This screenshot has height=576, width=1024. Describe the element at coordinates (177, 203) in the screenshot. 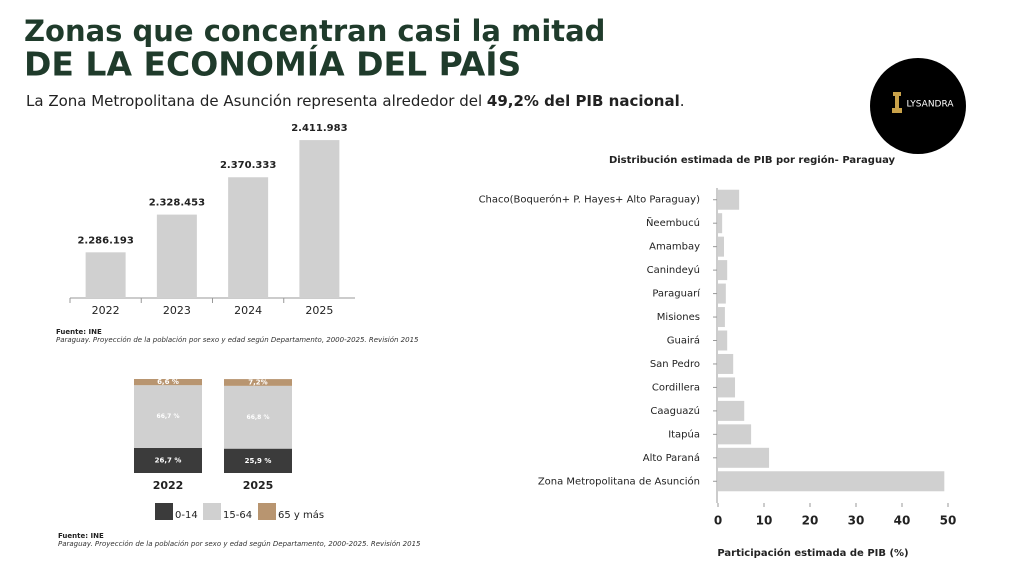

I see `value-label: 2.328.453` at that location.